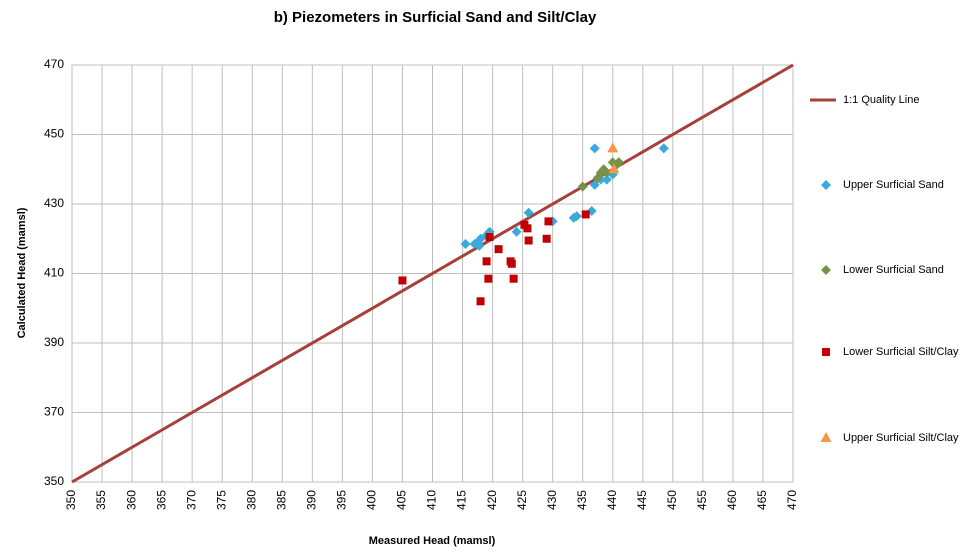 The width and height of the screenshot is (971, 557). I want to click on x-axis-title: Measured Head (mamsl), so click(432, 541).